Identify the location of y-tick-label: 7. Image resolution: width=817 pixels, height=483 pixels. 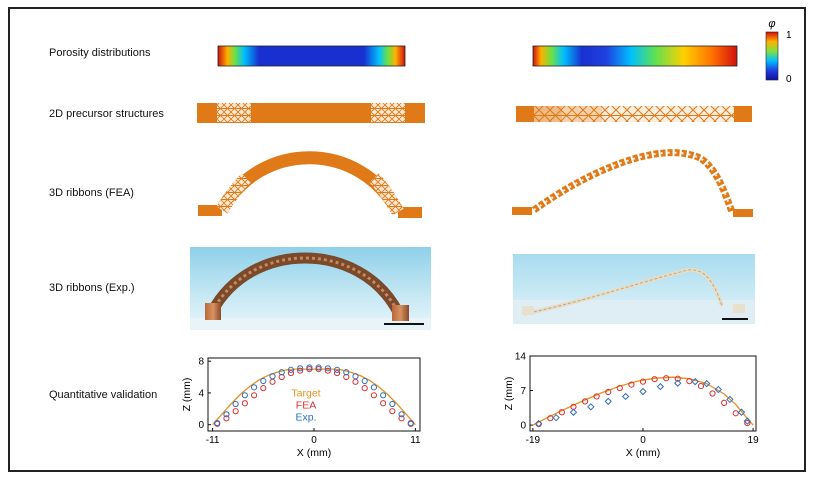
(523, 391).